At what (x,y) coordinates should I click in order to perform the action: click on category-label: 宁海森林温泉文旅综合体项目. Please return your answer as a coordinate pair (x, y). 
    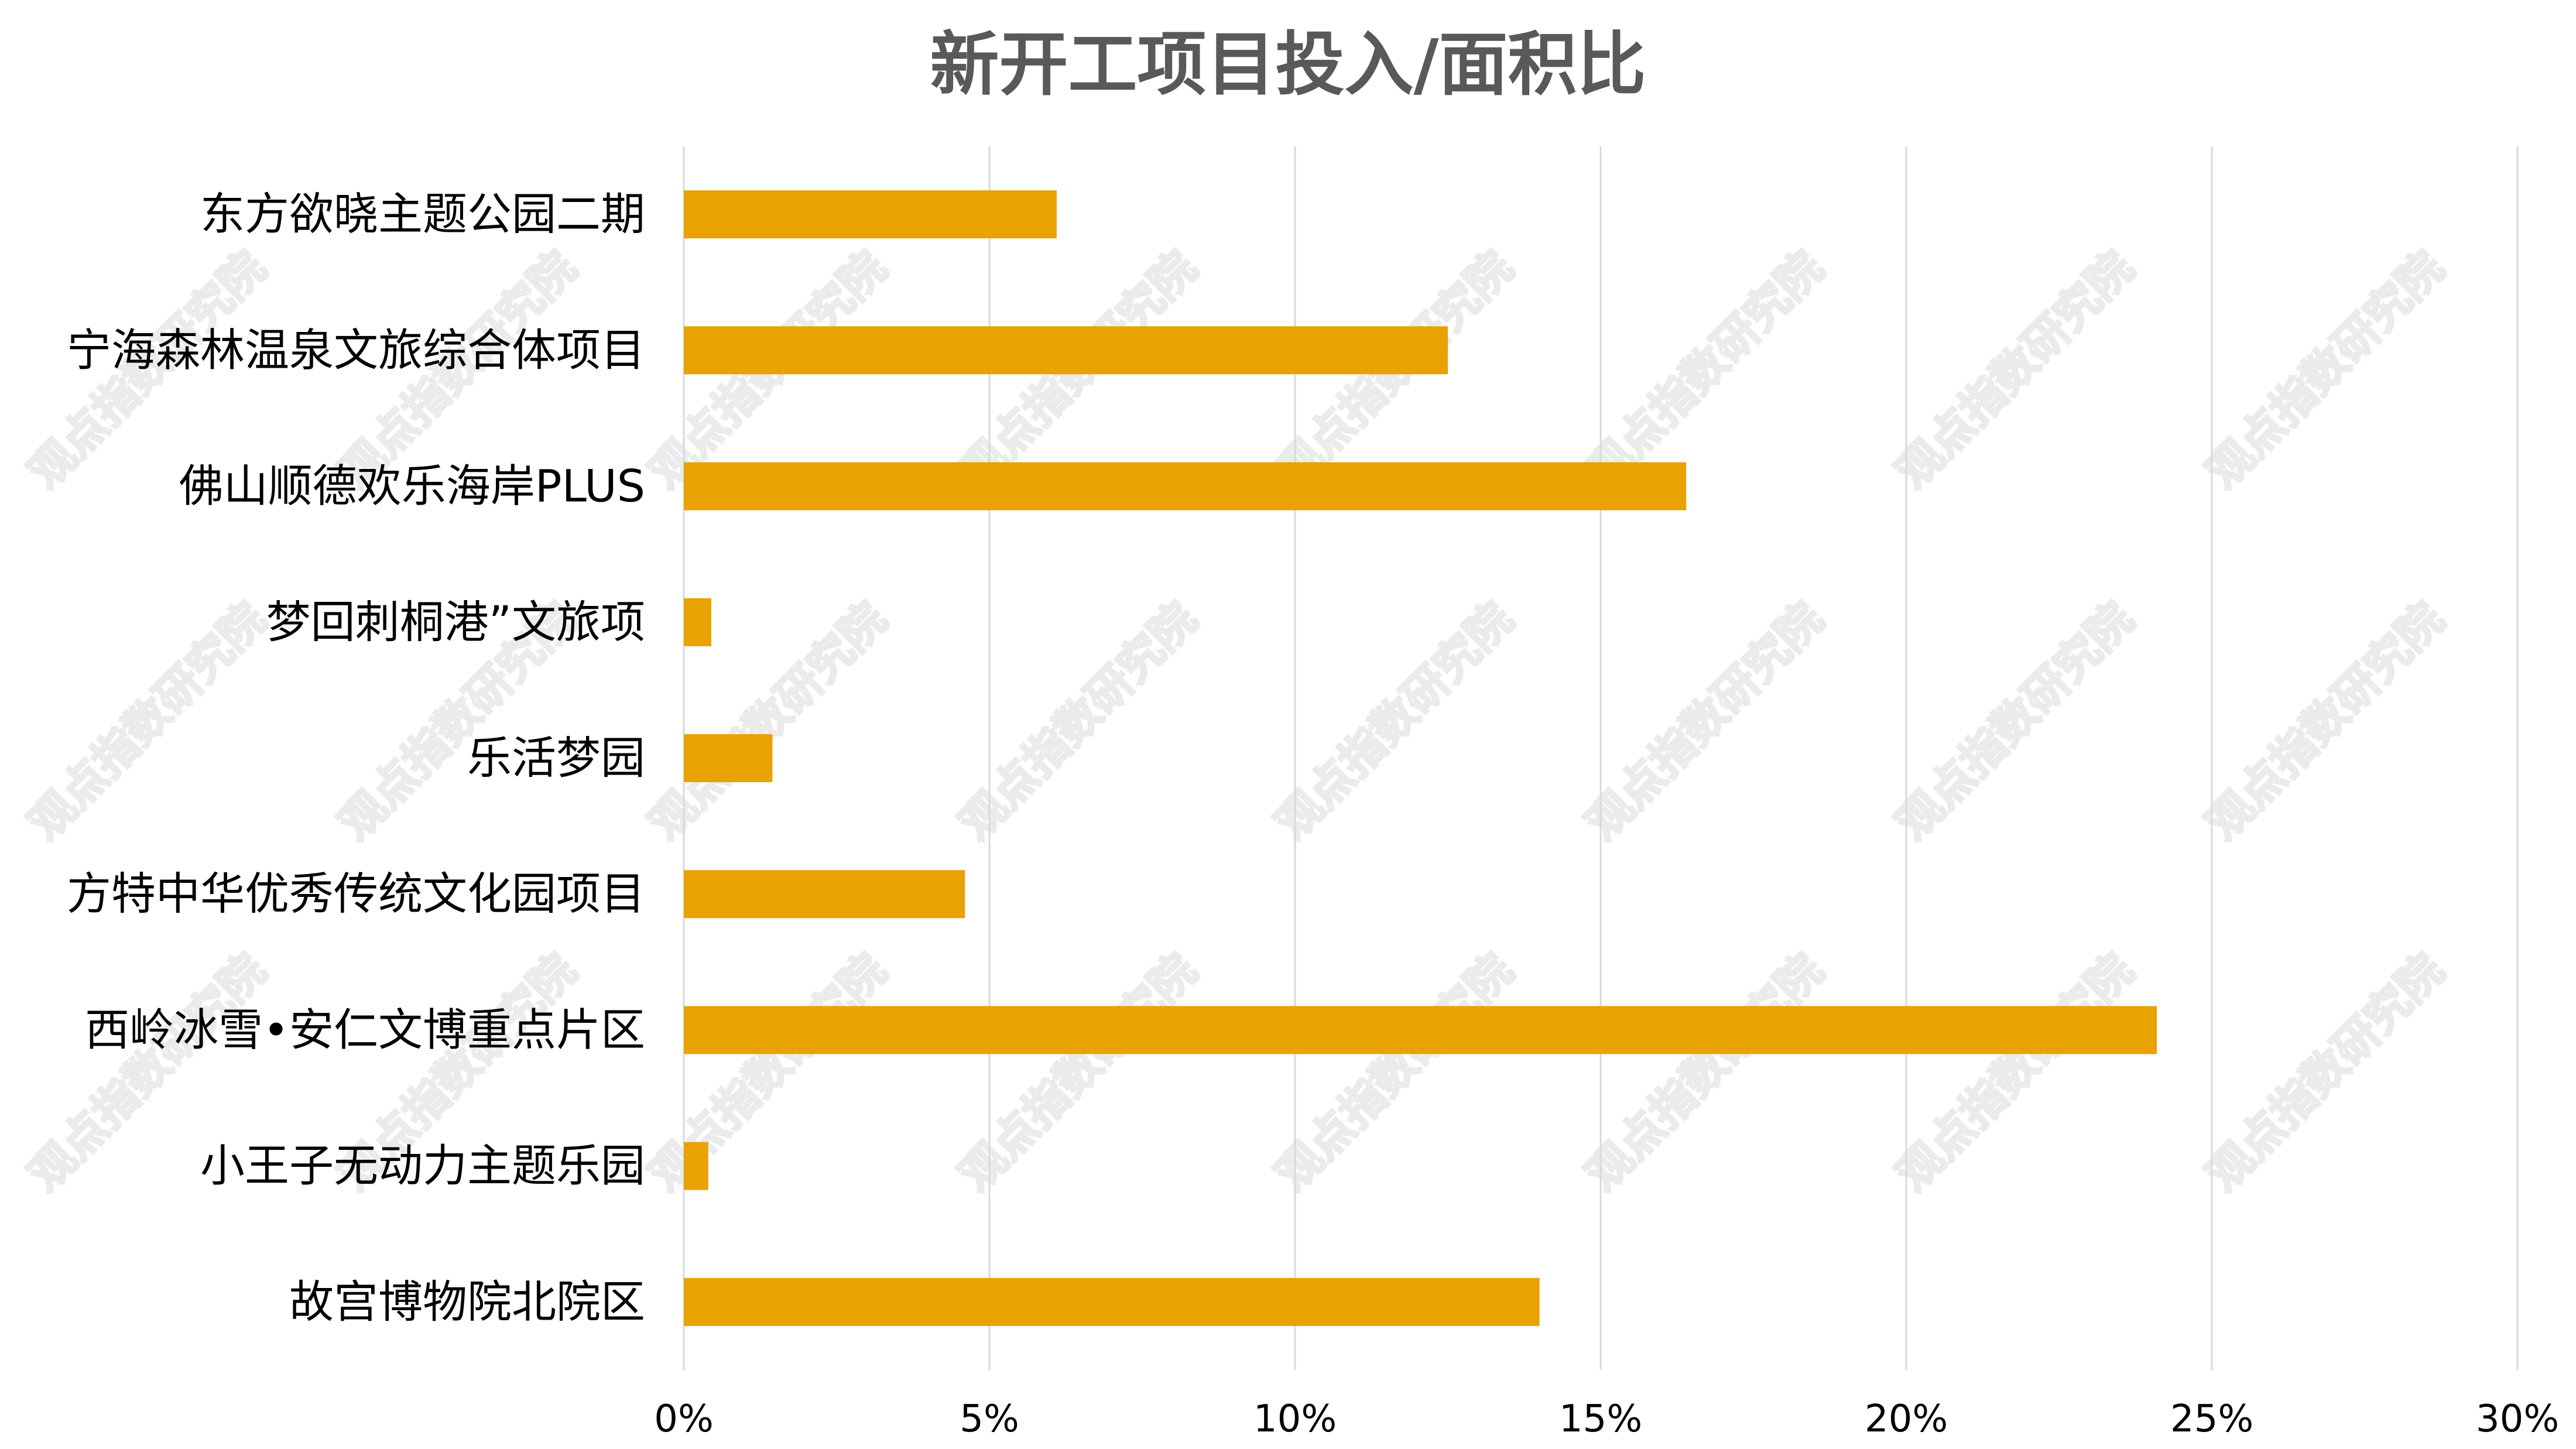
    Looking at the image, I should click on (356, 350).